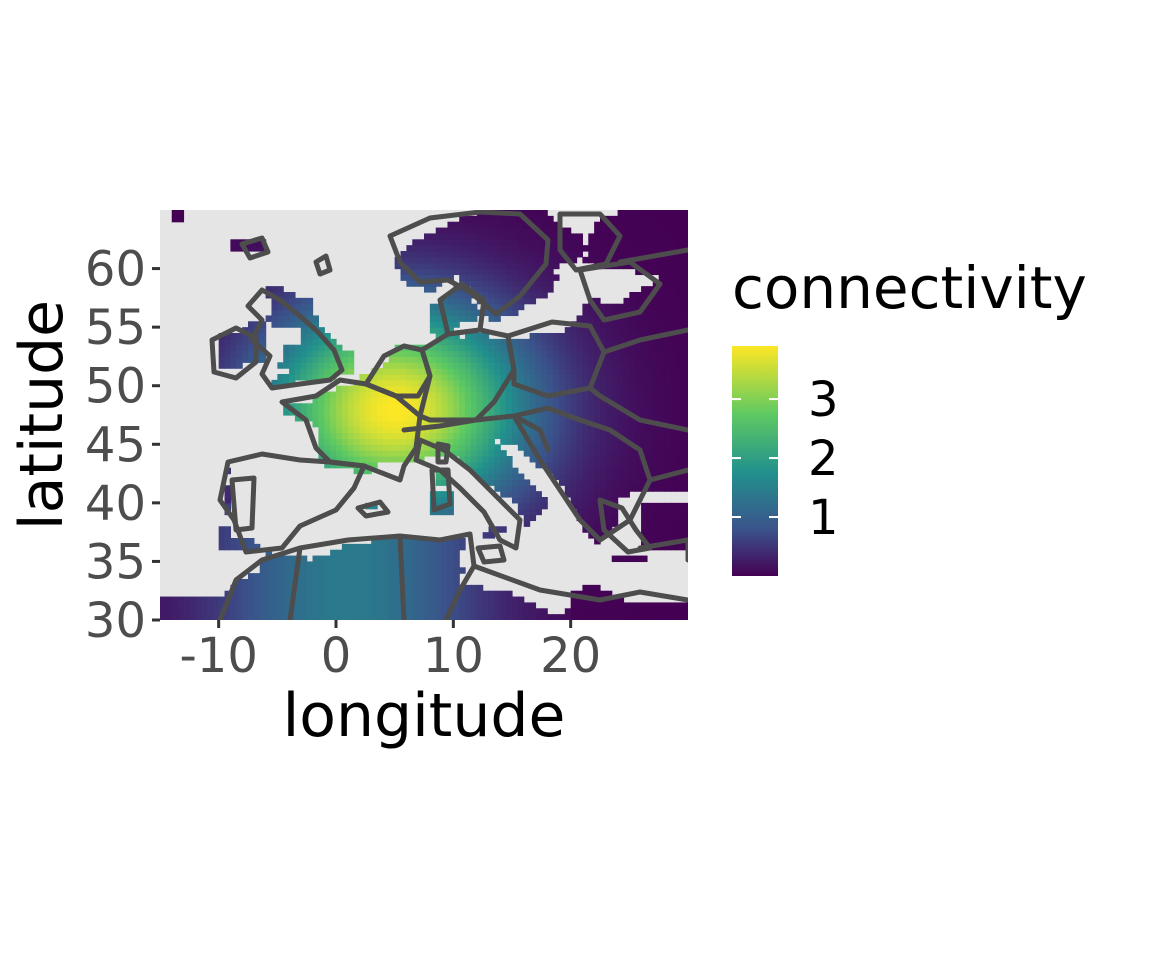 The height and width of the screenshot is (960, 1152). I want to click on legend-colorbar, so click(755, 461).